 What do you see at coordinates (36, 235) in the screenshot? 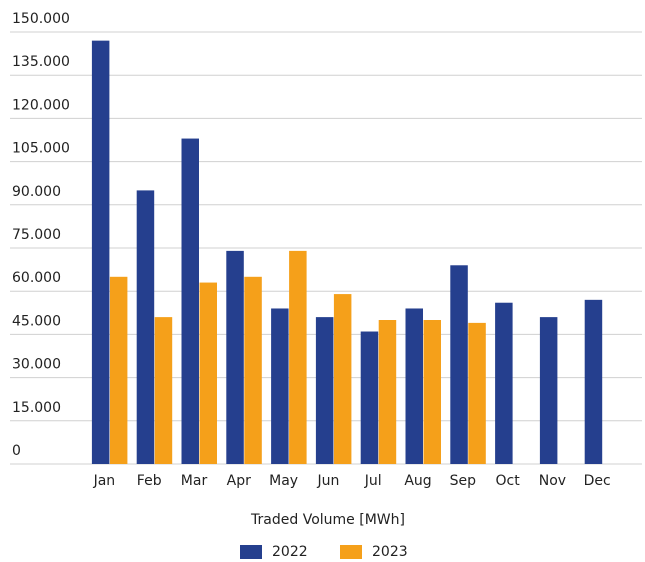
I see `y-tick-label: 75.000` at bounding box center [36, 235].